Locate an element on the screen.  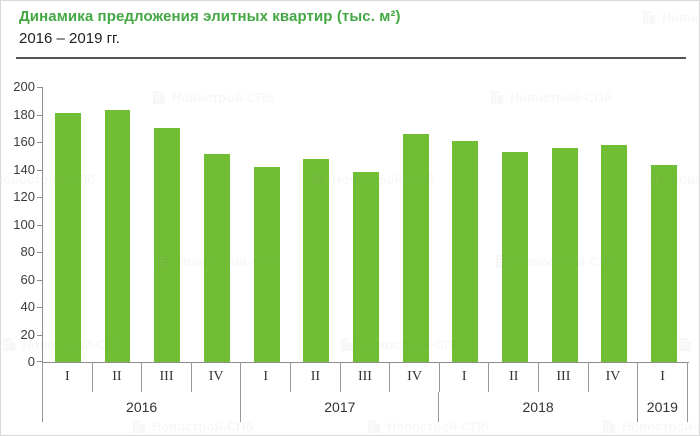
y-tick-label: 0 is located at coordinates (31, 361).